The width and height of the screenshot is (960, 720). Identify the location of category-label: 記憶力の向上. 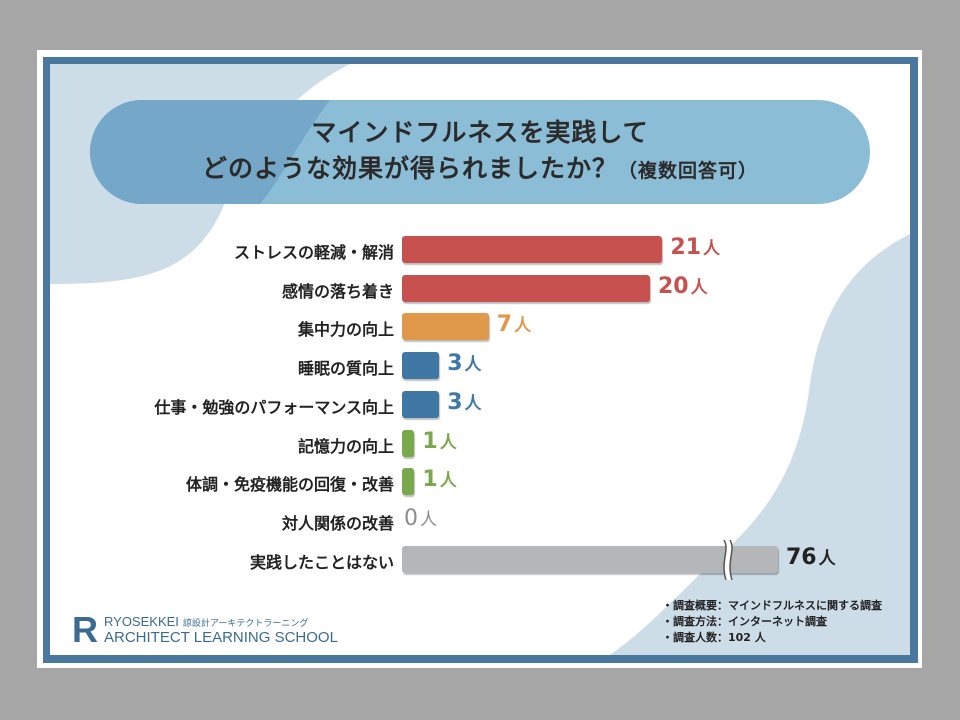
(345, 446).